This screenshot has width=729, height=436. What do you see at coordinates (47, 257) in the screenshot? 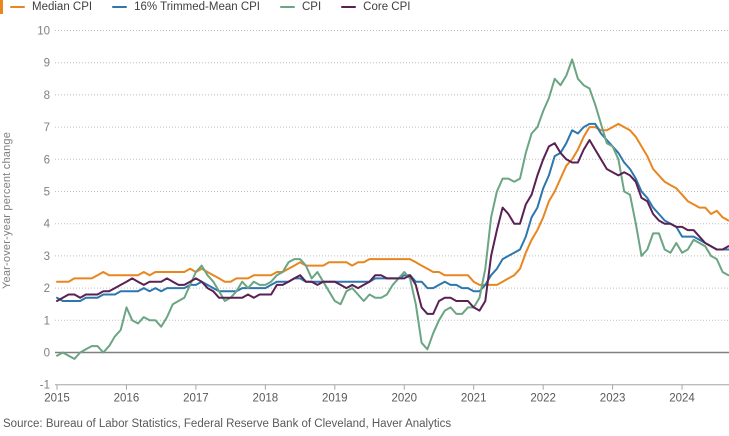
I see `y-tick-label: 3` at bounding box center [47, 257].